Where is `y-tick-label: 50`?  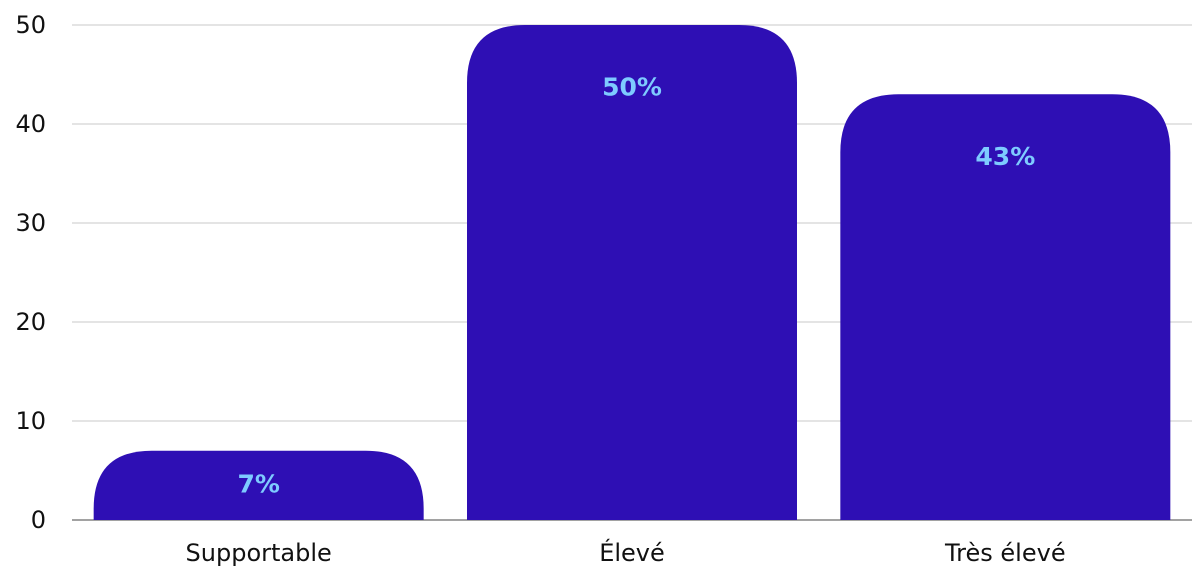 y-tick-label: 50 is located at coordinates (30, 25).